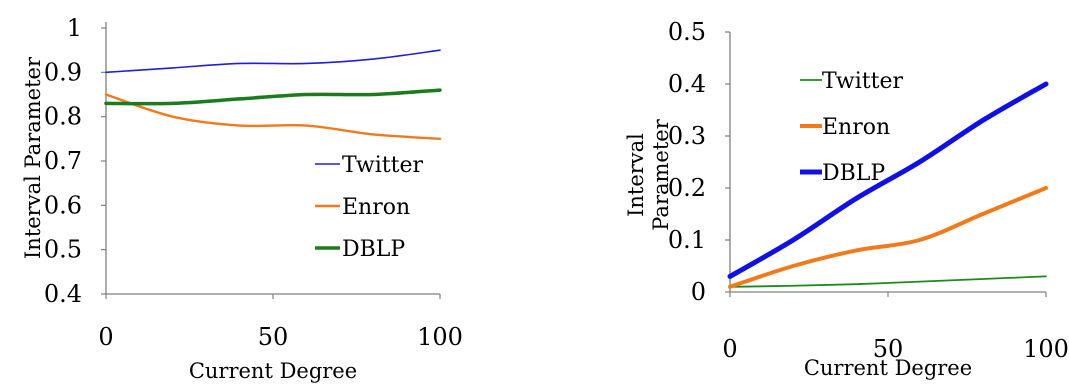 Image resolution: width=1069 pixels, height=385 pixels. What do you see at coordinates (687, 188) in the screenshot?
I see `right-y-tick-label: 0.2` at bounding box center [687, 188].